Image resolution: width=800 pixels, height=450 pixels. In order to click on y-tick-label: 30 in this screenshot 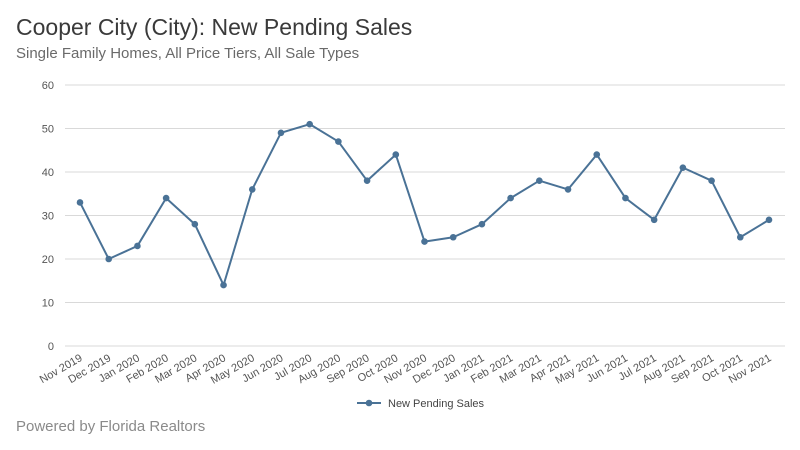, I will do `click(48, 217)`.